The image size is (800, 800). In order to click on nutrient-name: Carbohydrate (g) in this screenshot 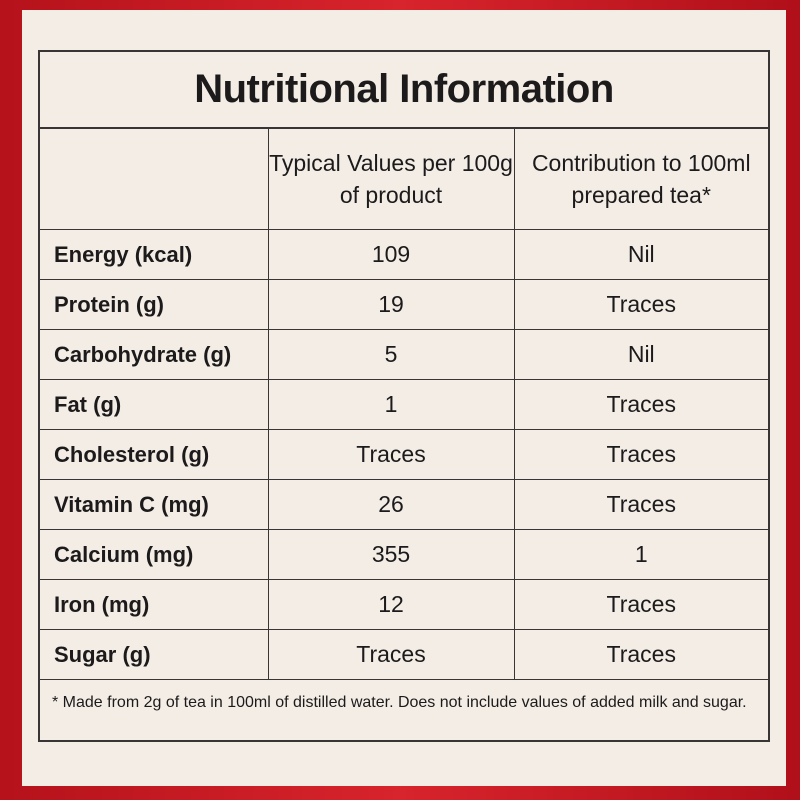, I will do `click(154, 354)`.